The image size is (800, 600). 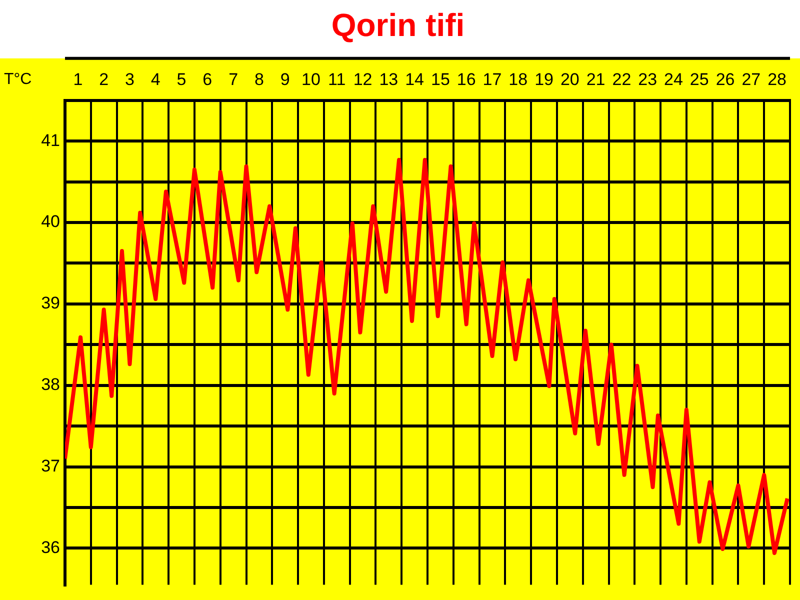 What do you see at coordinates (362, 79) in the screenshot?
I see `x-tick-label: 12` at bounding box center [362, 79].